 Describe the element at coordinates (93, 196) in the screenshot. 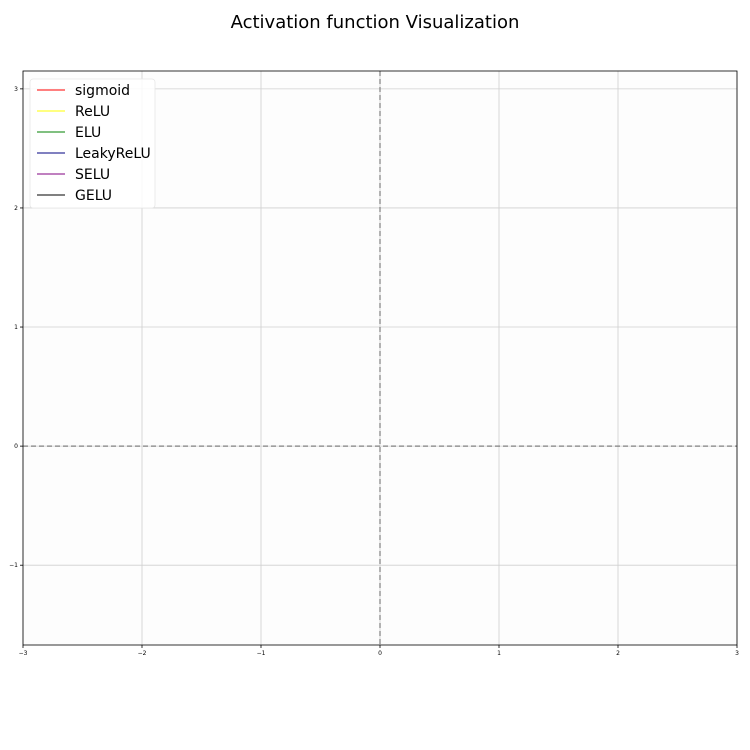

I see `legend-label-gelu: GELU` at that location.